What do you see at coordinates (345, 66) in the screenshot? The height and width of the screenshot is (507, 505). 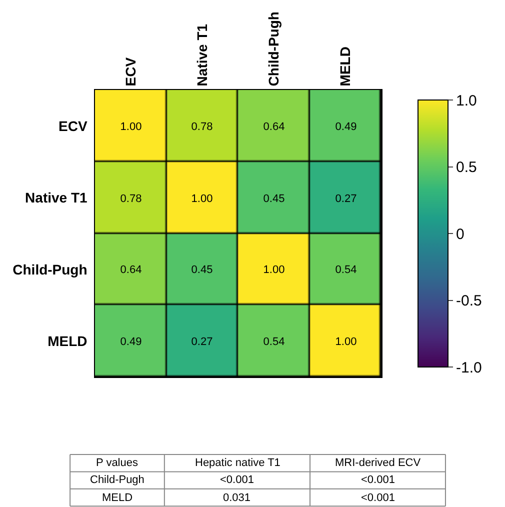 I see `x-tick-label: MELD` at bounding box center [345, 66].